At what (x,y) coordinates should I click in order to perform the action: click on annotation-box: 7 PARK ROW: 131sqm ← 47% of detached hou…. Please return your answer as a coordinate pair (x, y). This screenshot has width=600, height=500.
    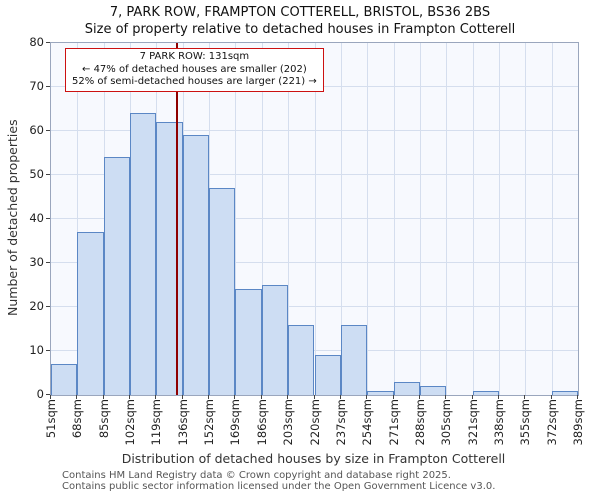
    Looking at the image, I should click on (194, 70).